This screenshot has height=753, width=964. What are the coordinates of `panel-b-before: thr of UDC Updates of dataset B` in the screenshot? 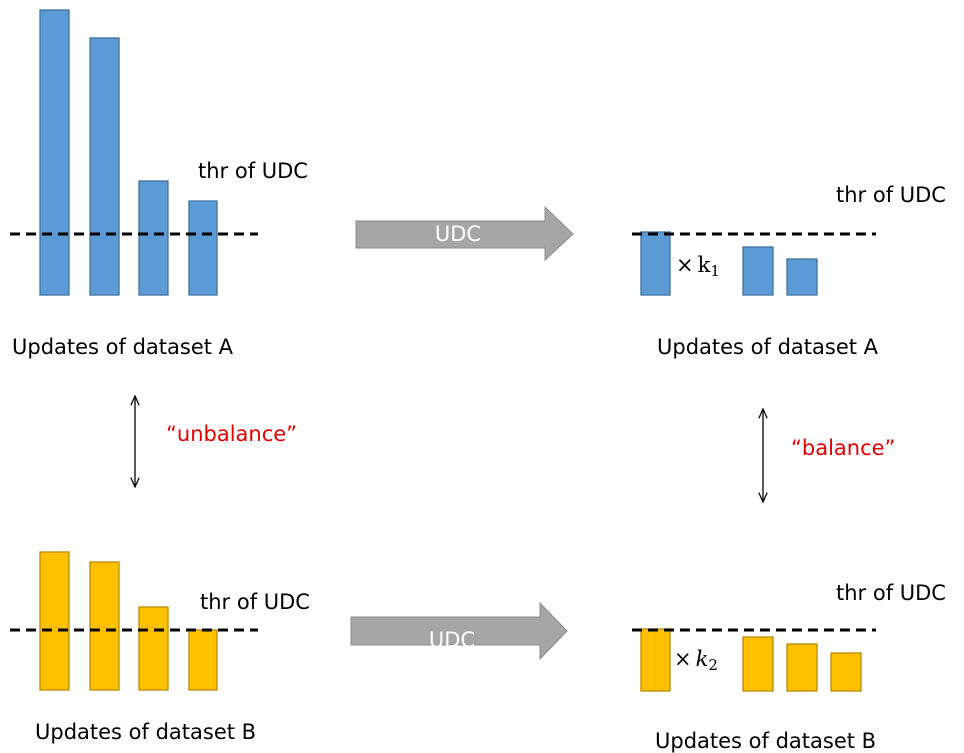 It's located at (160, 647).